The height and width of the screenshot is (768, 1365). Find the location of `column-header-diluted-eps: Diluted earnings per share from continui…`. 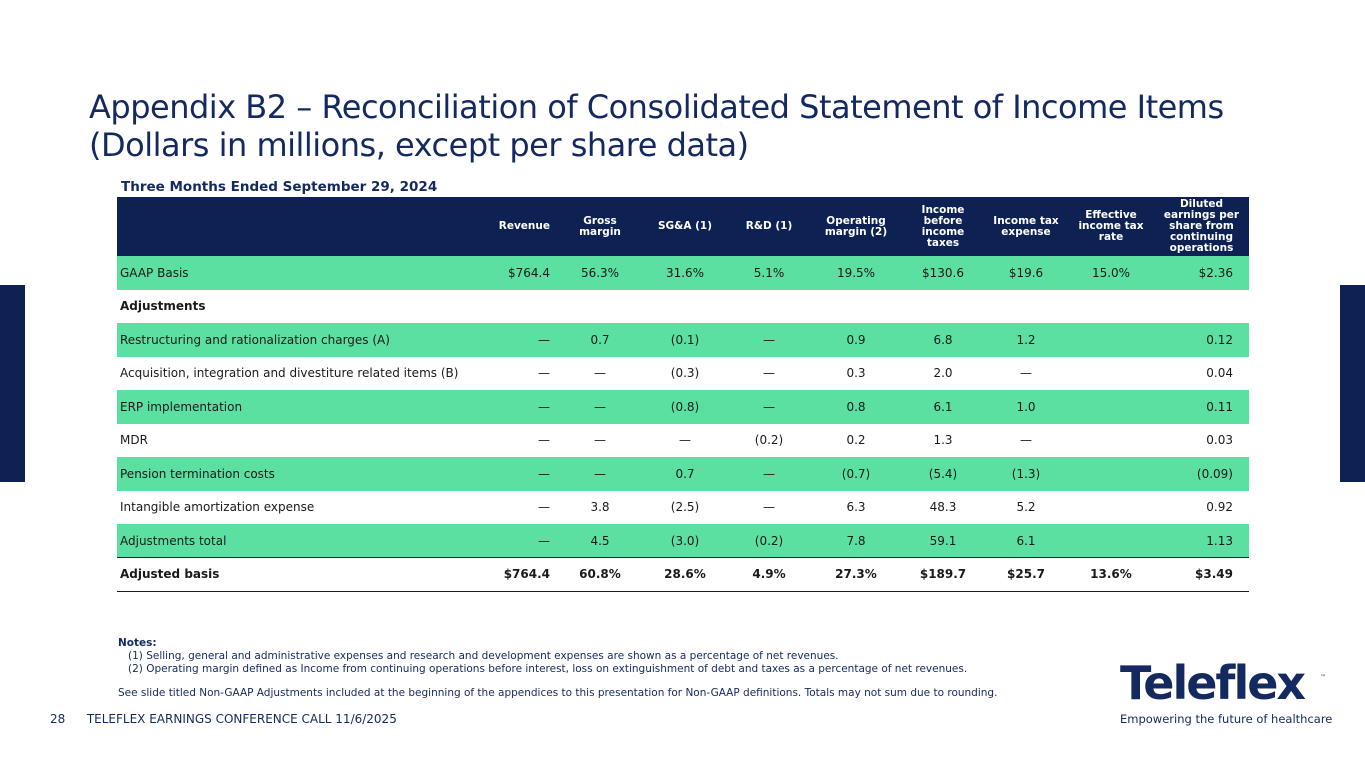

column-header-diluted-eps: Diluted earnings per share from continui… is located at coordinates (1201, 226).